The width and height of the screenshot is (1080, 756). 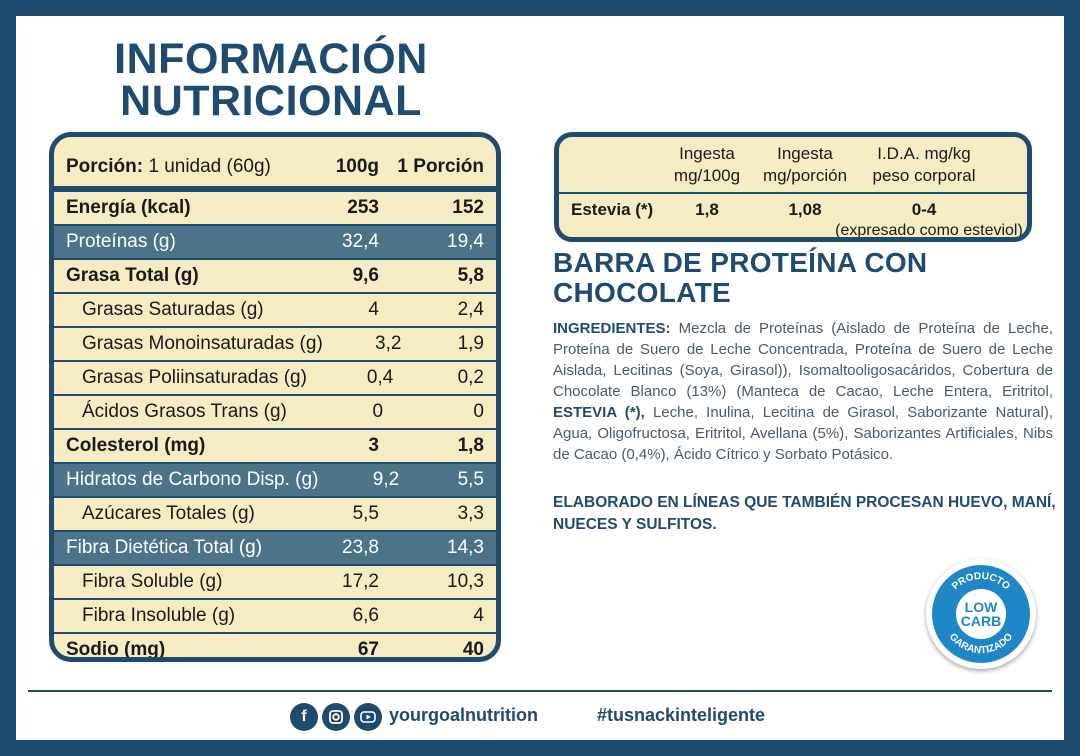 What do you see at coordinates (116, 649) in the screenshot?
I see `row-label: Sodio (mg)` at bounding box center [116, 649].